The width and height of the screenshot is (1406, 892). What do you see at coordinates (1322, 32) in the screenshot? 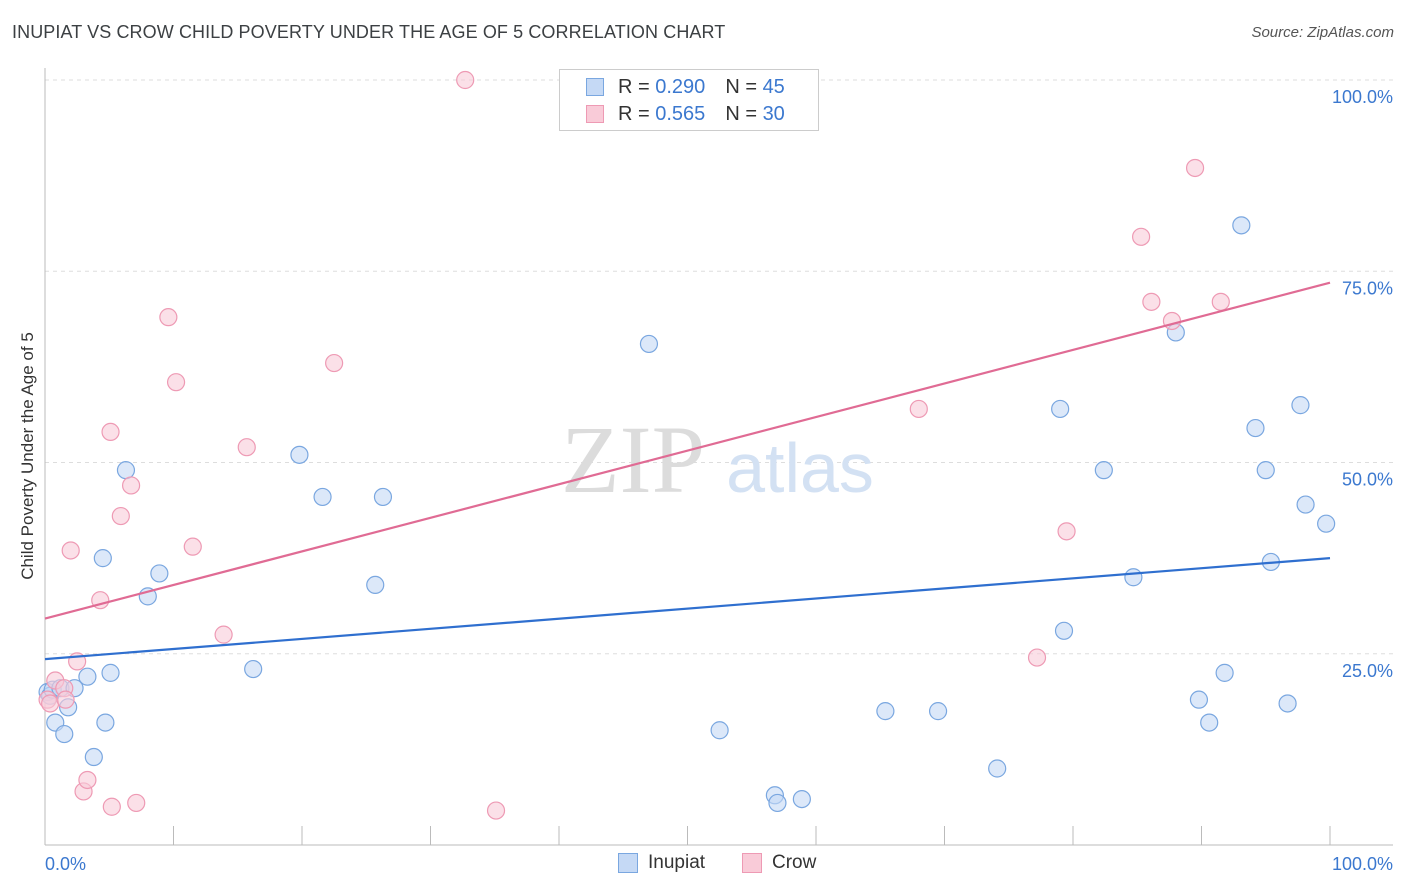
I see `source-label: Source: ZipAtlas.com` at bounding box center [1322, 32].